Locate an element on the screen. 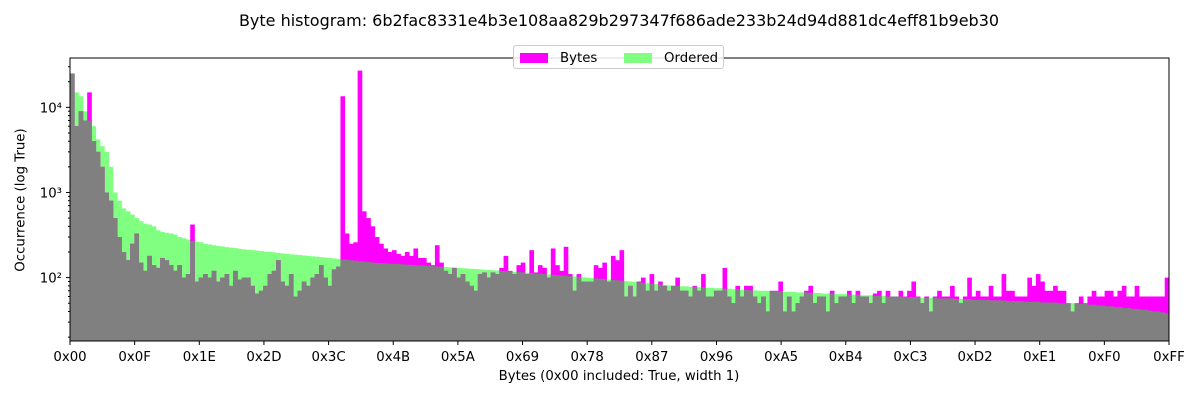 The width and height of the screenshot is (1200, 400). x-tick-label: 0xC3 is located at coordinates (910, 357).